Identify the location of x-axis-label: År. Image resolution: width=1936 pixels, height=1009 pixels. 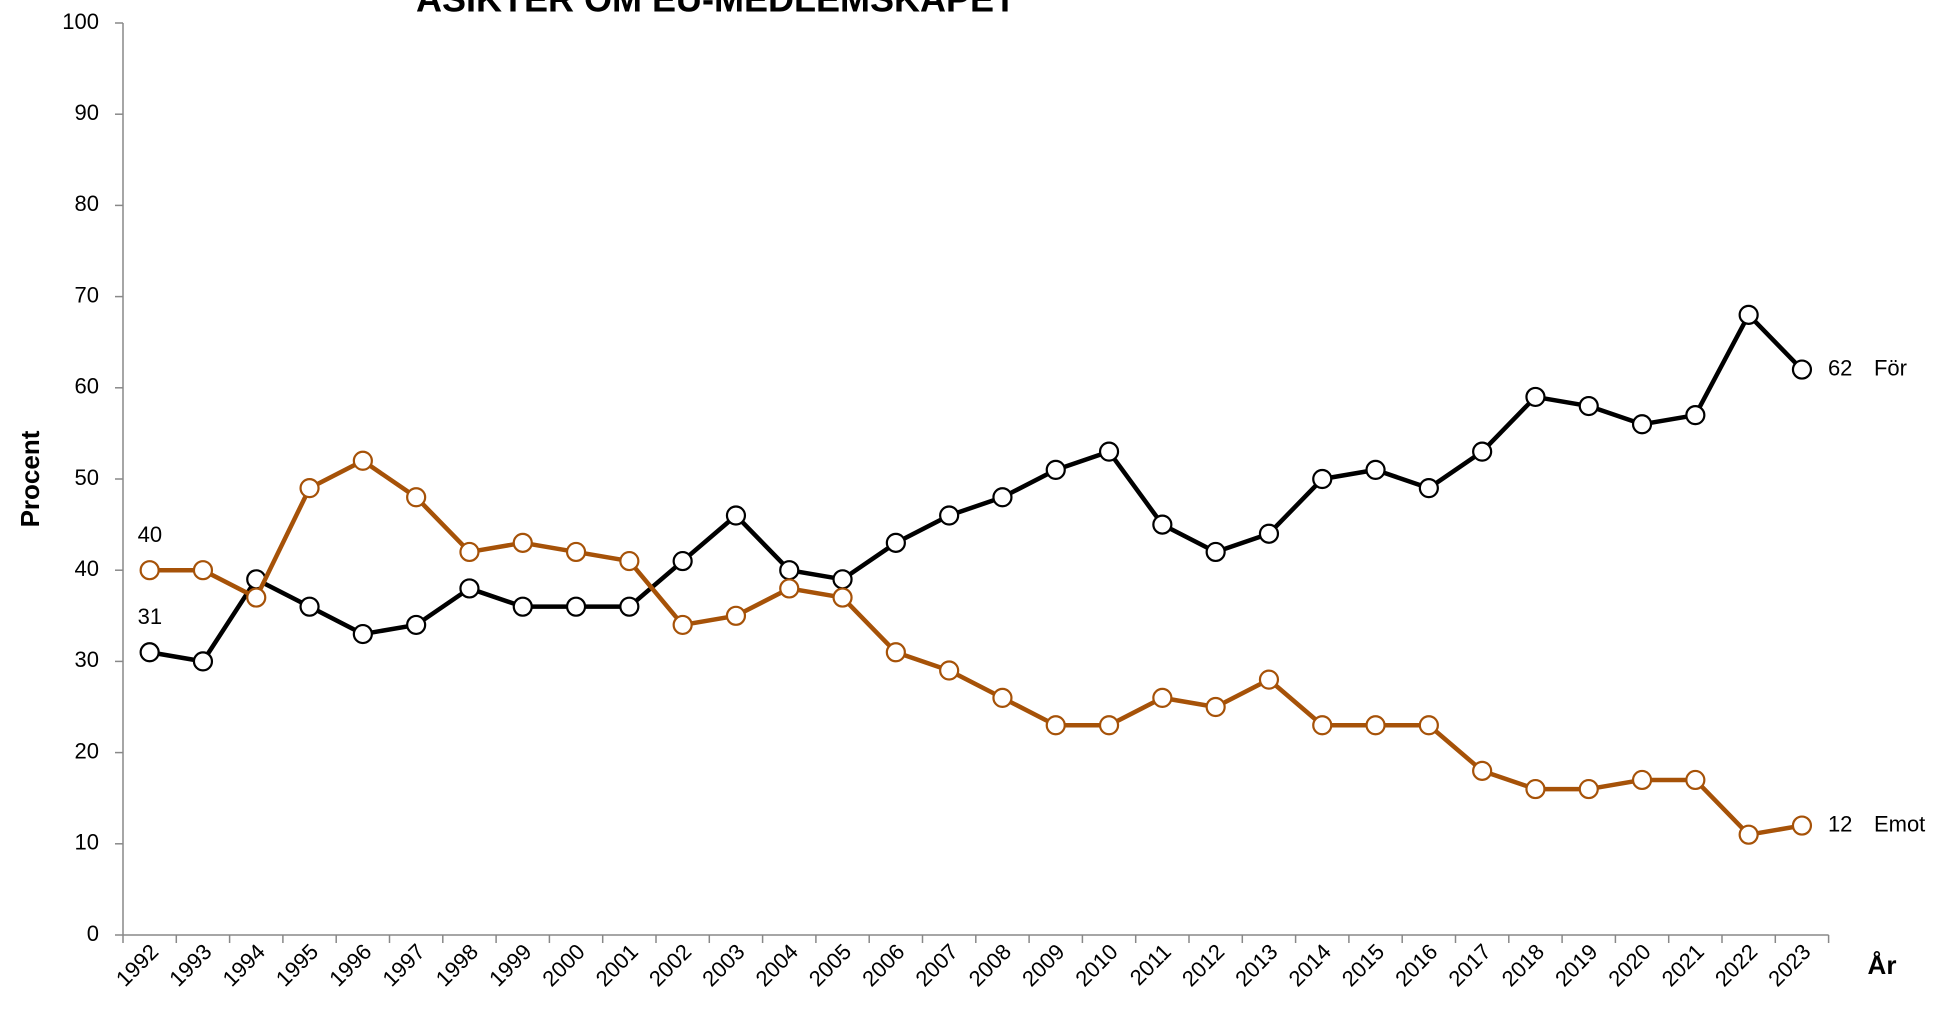
(1882, 965).